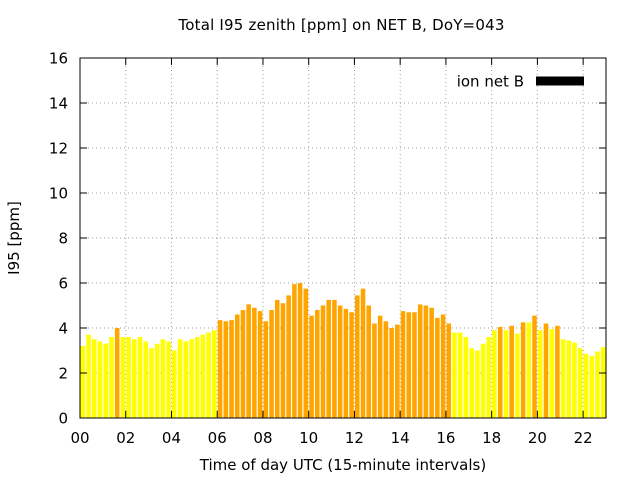  Describe the element at coordinates (63, 329) in the screenshot. I see `y-tick-label: 4` at that location.